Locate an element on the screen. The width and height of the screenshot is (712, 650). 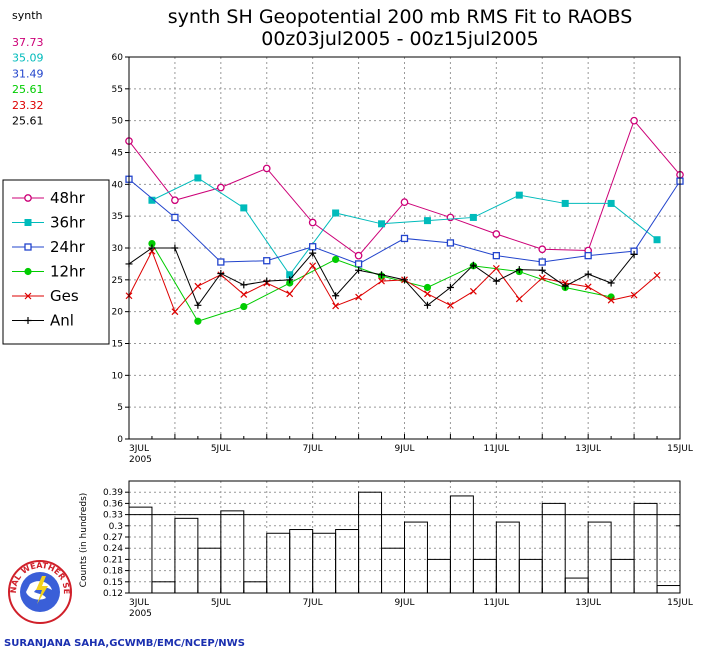
x-tick-label: 3JUL is located at coordinates (139, 449).